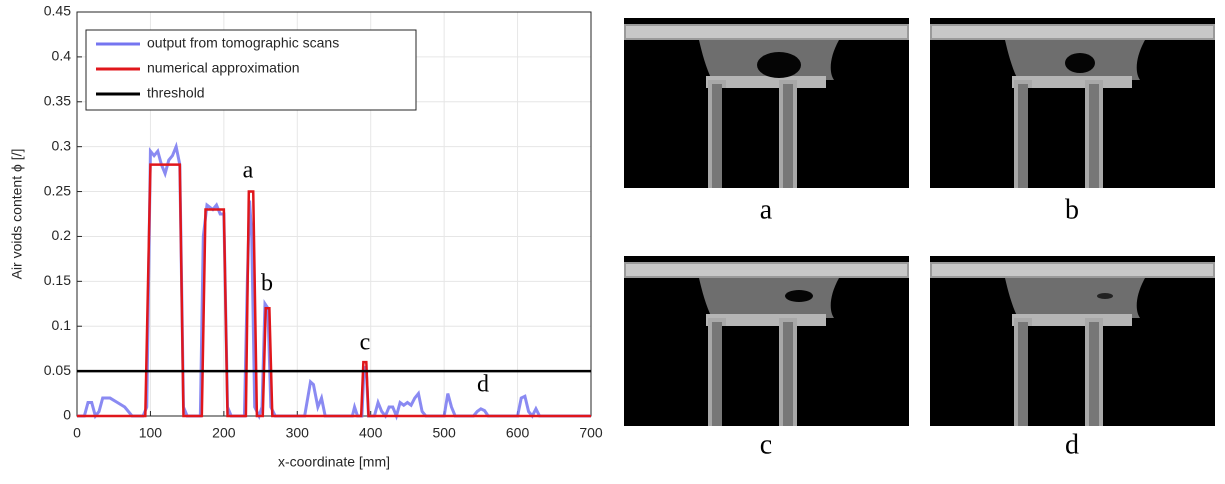 The image size is (1225, 484). What do you see at coordinates (57, 190) in the screenshot?
I see `y-tick-label: 0.25` at bounding box center [57, 190].